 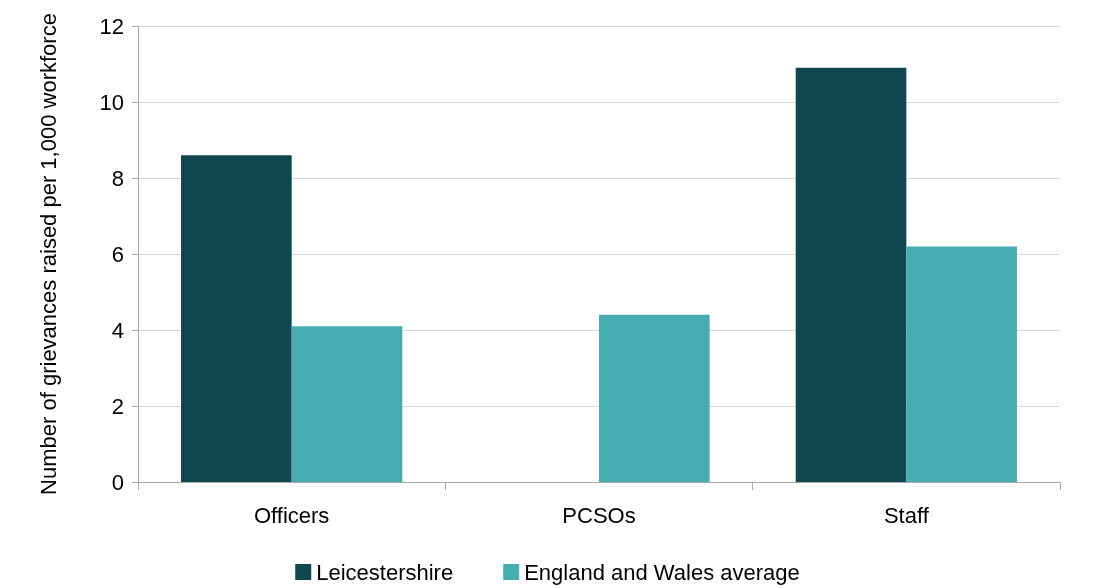 I want to click on legend-label: Leicestershire, so click(x=385, y=572).